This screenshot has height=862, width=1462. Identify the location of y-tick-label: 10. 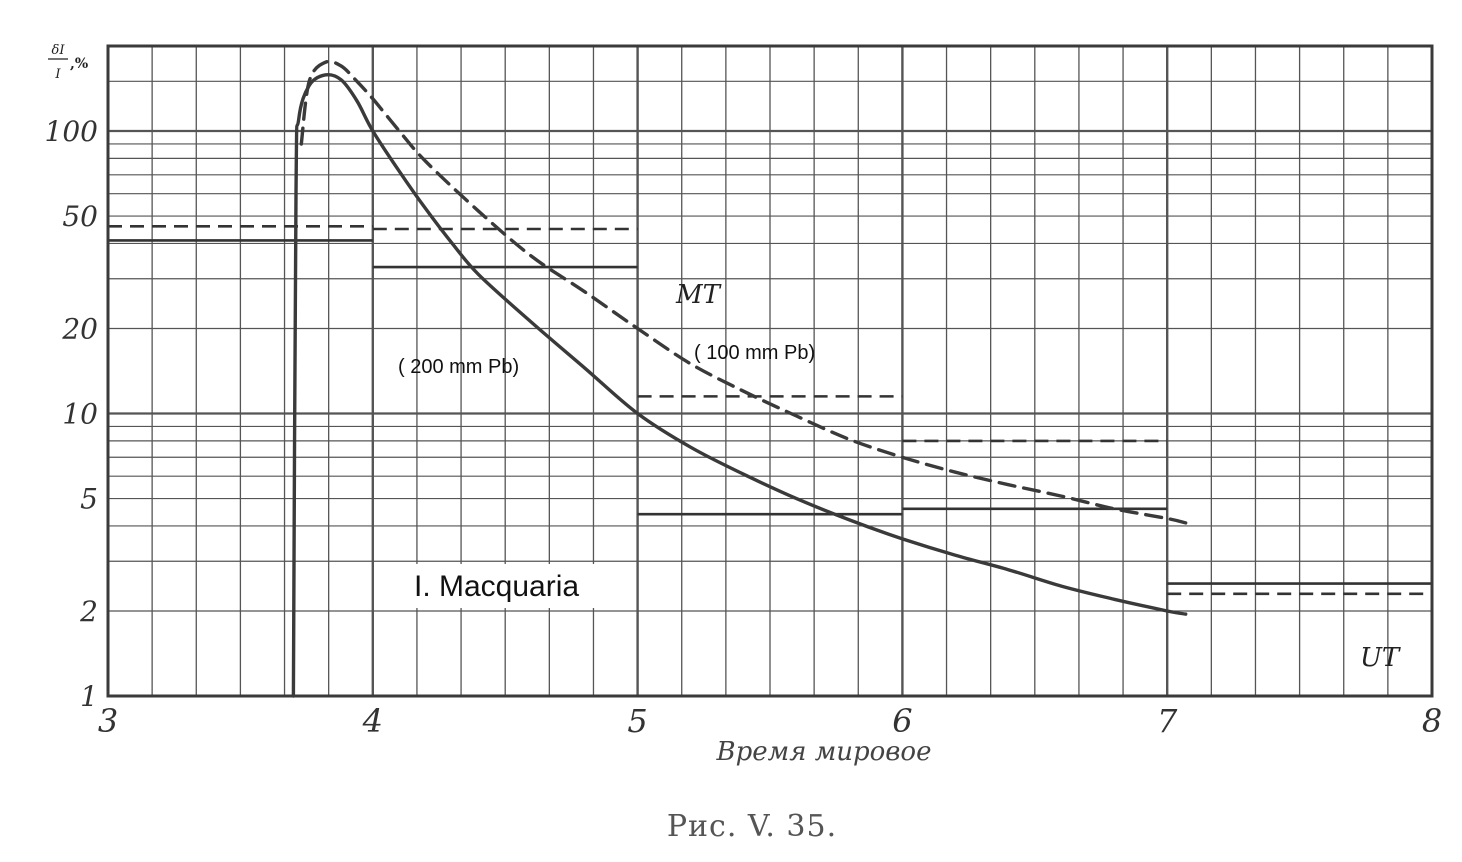
(80, 414).